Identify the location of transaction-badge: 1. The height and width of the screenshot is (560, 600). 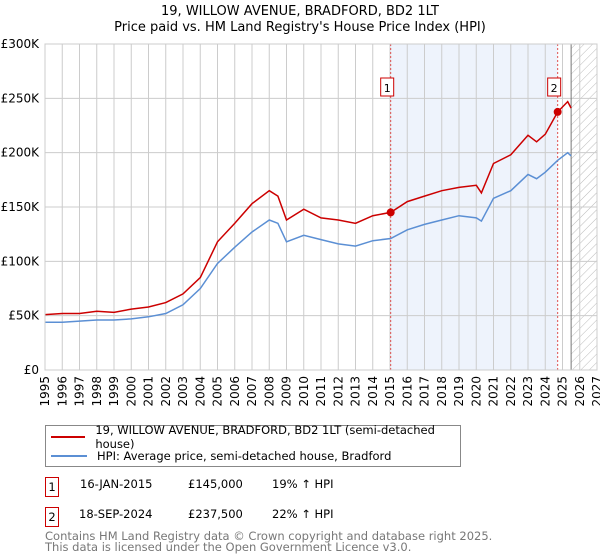
(52, 487).